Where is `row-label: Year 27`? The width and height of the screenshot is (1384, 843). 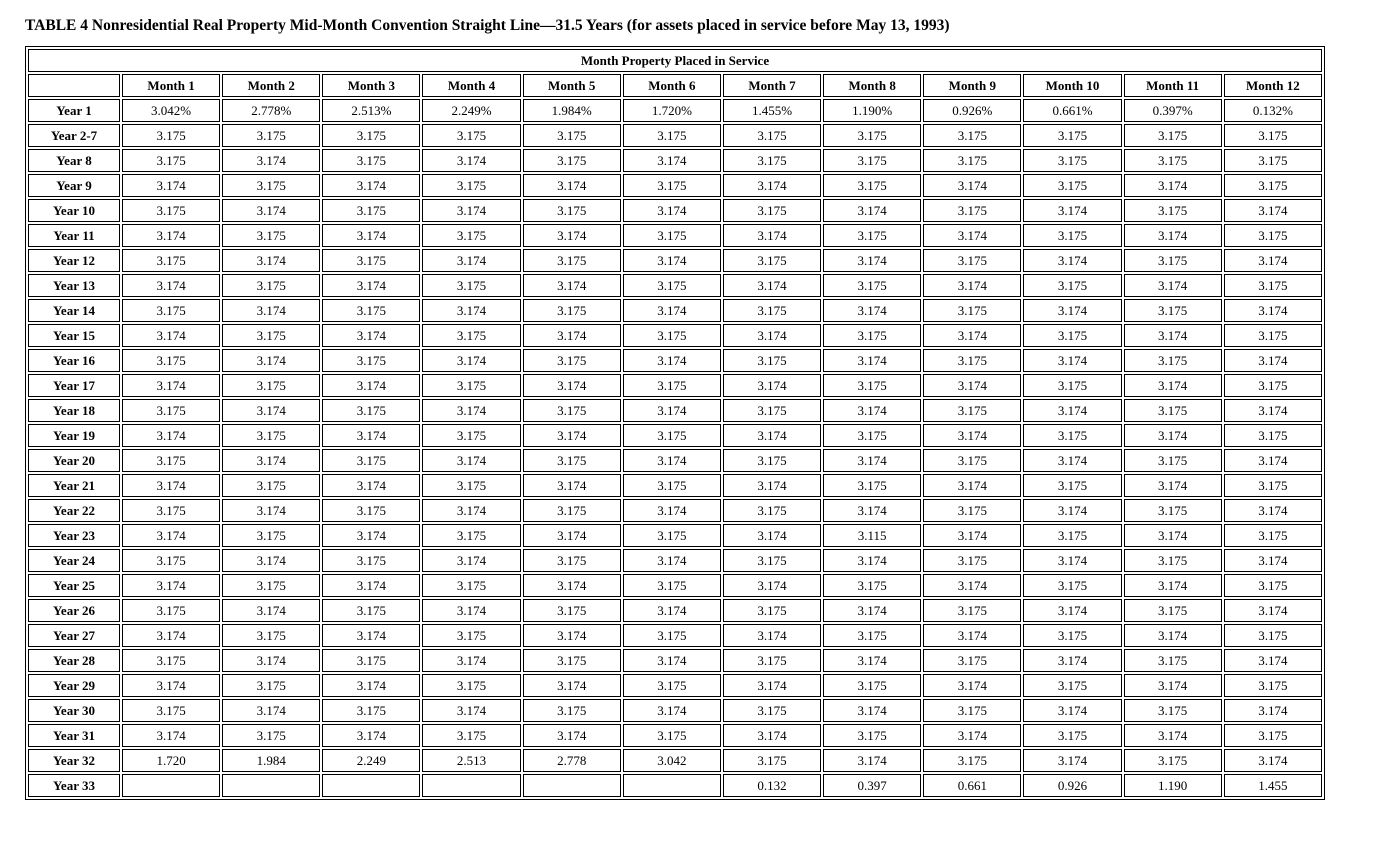 row-label: Year 27 is located at coordinates (74, 635).